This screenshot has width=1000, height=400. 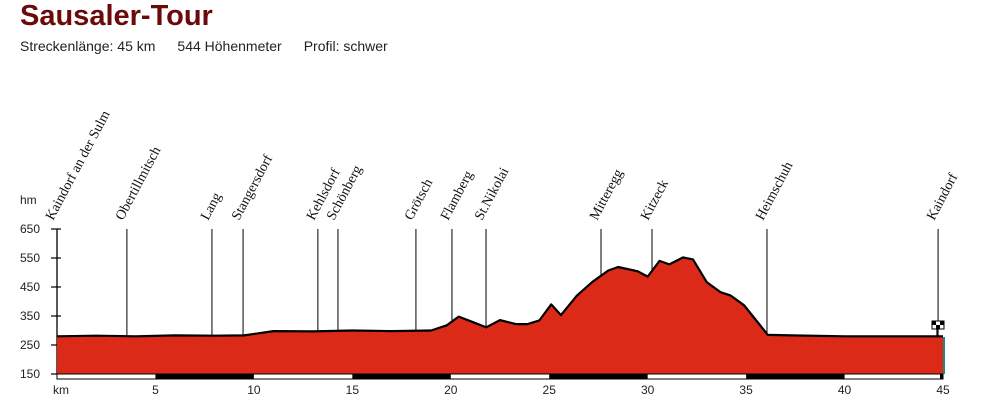 I want to click on x-tick-label: 45, so click(x=943, y=390).